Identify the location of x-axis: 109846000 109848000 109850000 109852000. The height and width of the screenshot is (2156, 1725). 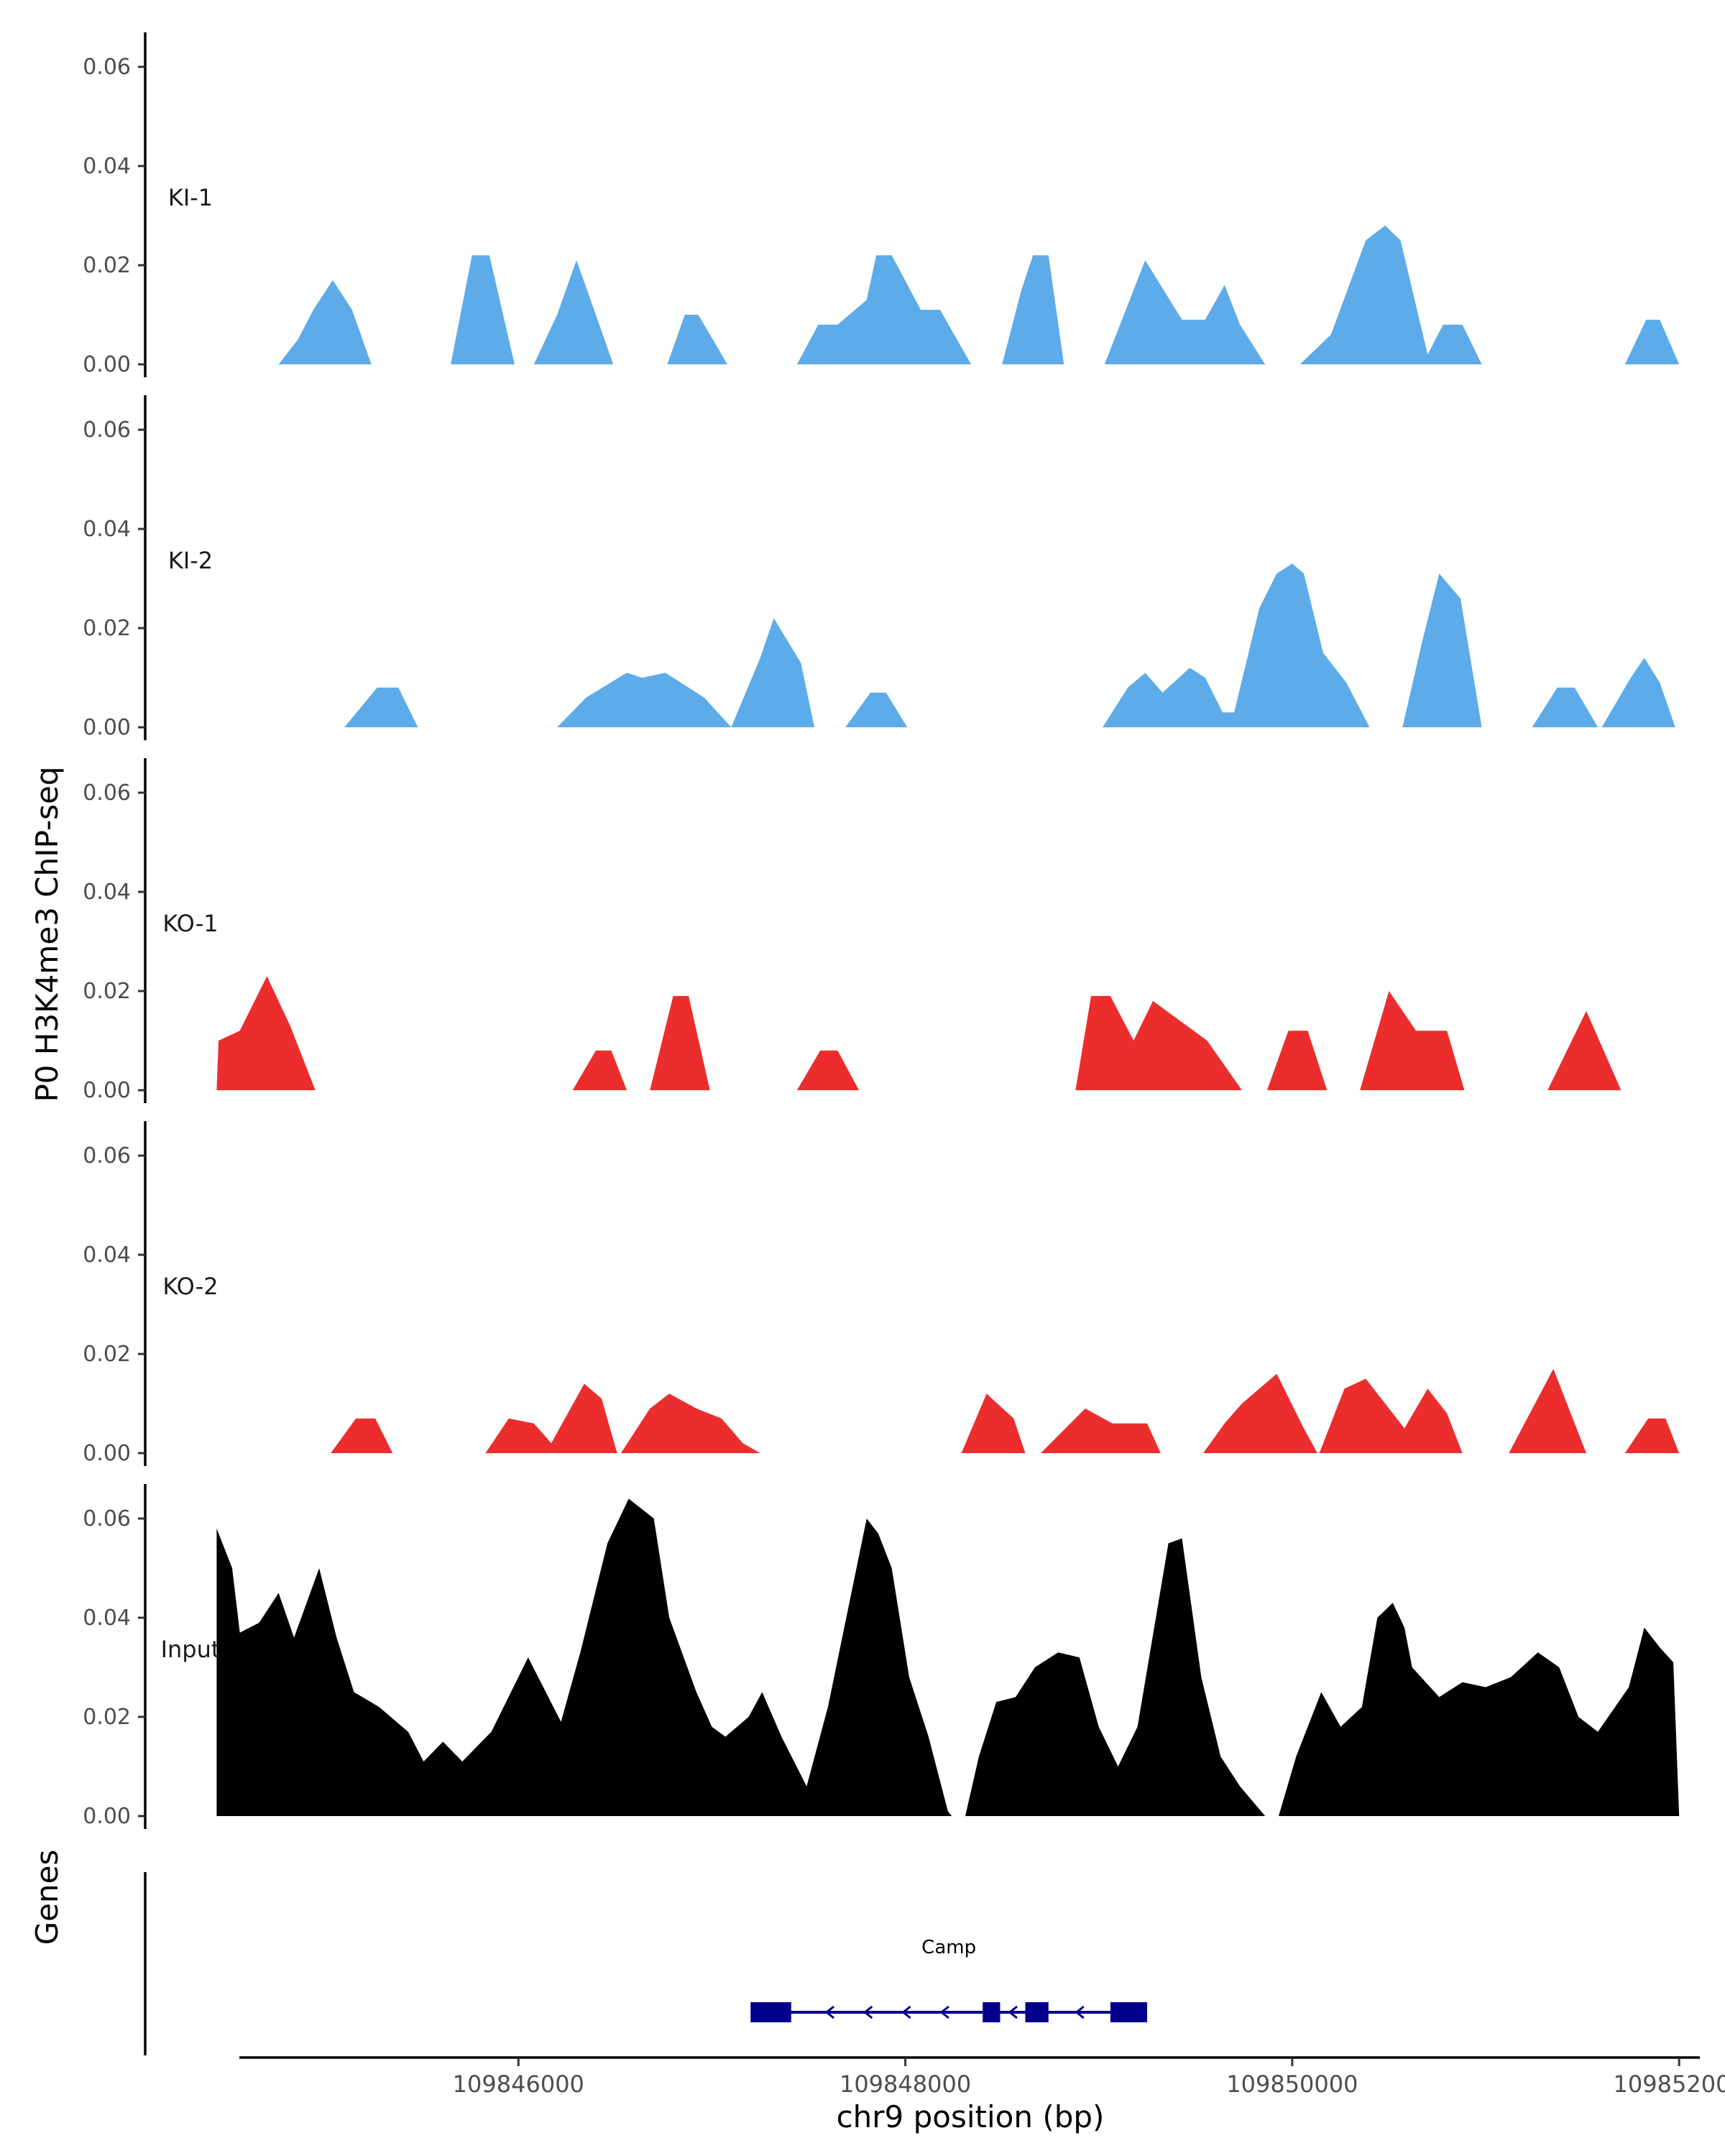
(982, 2077).